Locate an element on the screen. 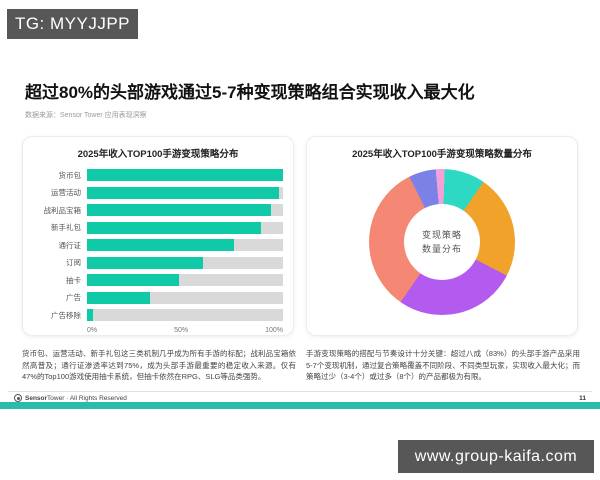 This screenshot has height=480, width=600. bar-row: 通行证 is located at coordinates (158, 245).